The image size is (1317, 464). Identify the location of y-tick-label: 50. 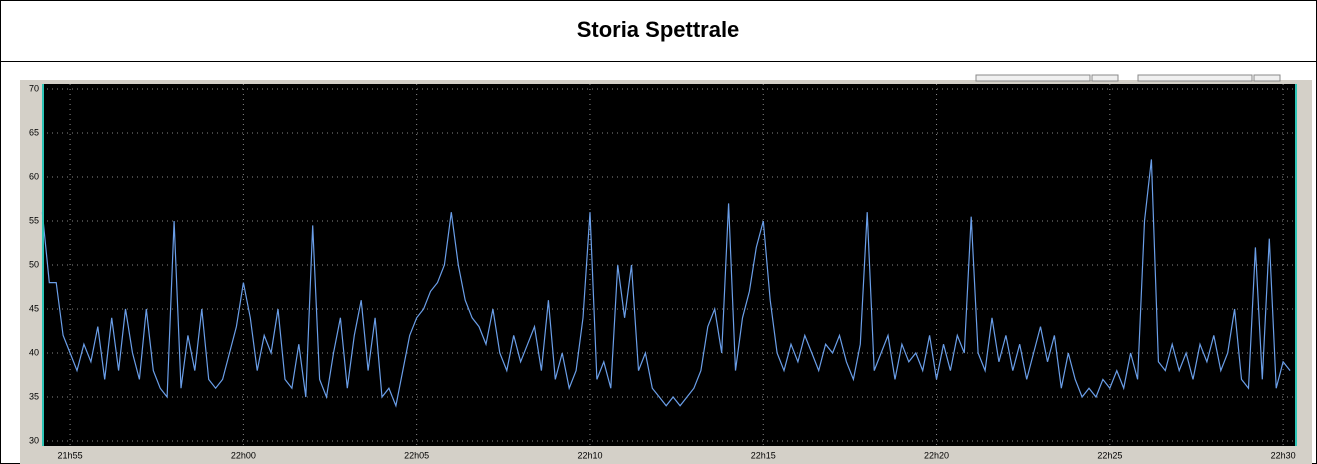
(34, 264).